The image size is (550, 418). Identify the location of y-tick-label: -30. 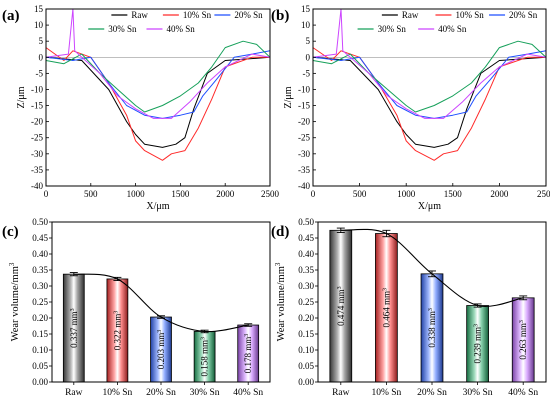
(304, 154).